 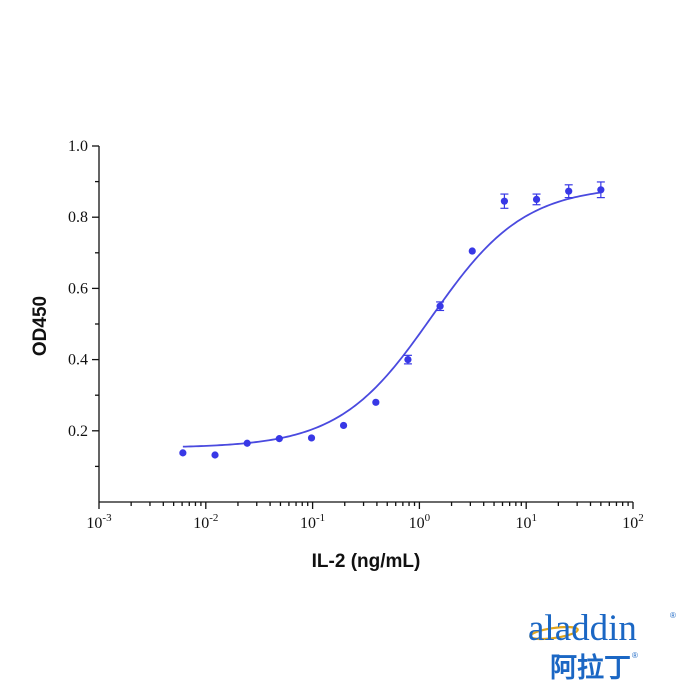 What do you see at coordinates (78, 360) in the screenshot?
I see `y-tick-label: 0.4` at bounding box center [78, 360].